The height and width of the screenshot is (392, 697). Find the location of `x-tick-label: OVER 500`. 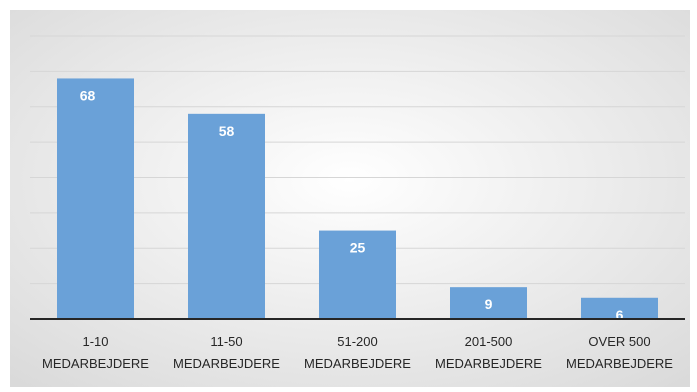

x-tick-label: OVER 500 is located at coordinates (619, 341).